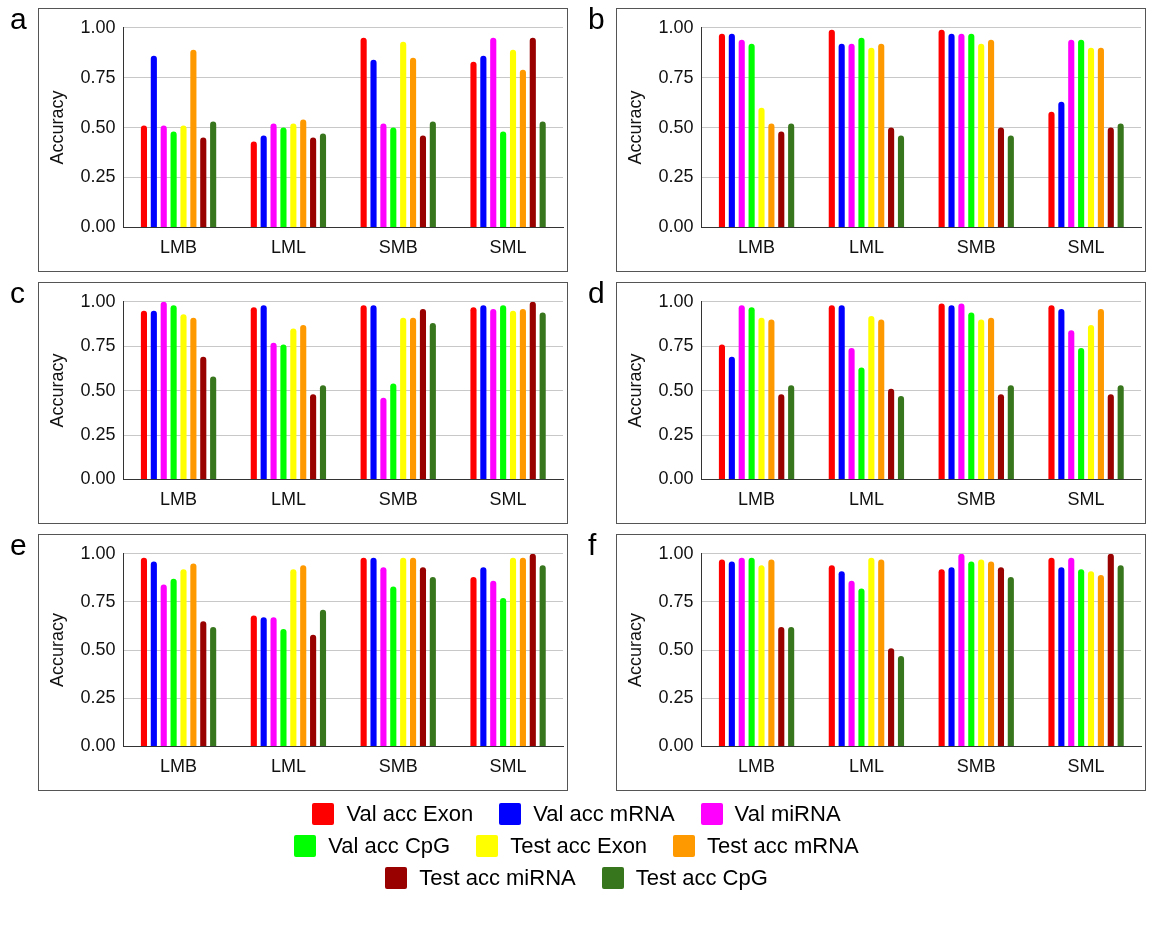  I want to click on legend-label: Test acc CpG, so click(701, 878).